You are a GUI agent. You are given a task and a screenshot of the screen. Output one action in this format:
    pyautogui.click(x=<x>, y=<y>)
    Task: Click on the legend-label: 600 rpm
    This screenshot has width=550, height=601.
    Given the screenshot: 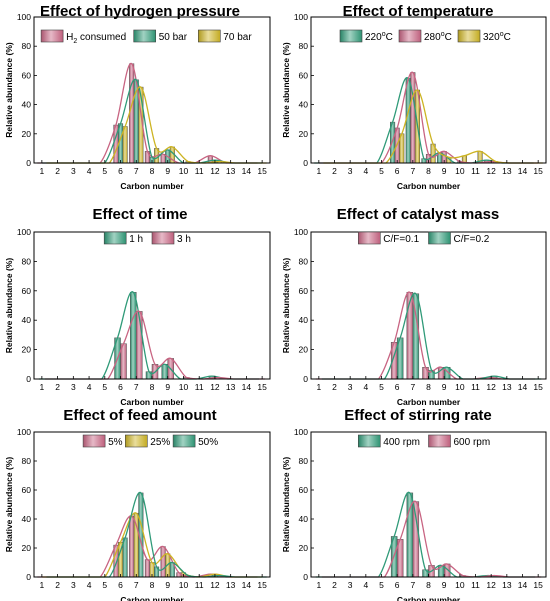 What is the action you would take?
    pyautogui.click(x=472, y=442)
    